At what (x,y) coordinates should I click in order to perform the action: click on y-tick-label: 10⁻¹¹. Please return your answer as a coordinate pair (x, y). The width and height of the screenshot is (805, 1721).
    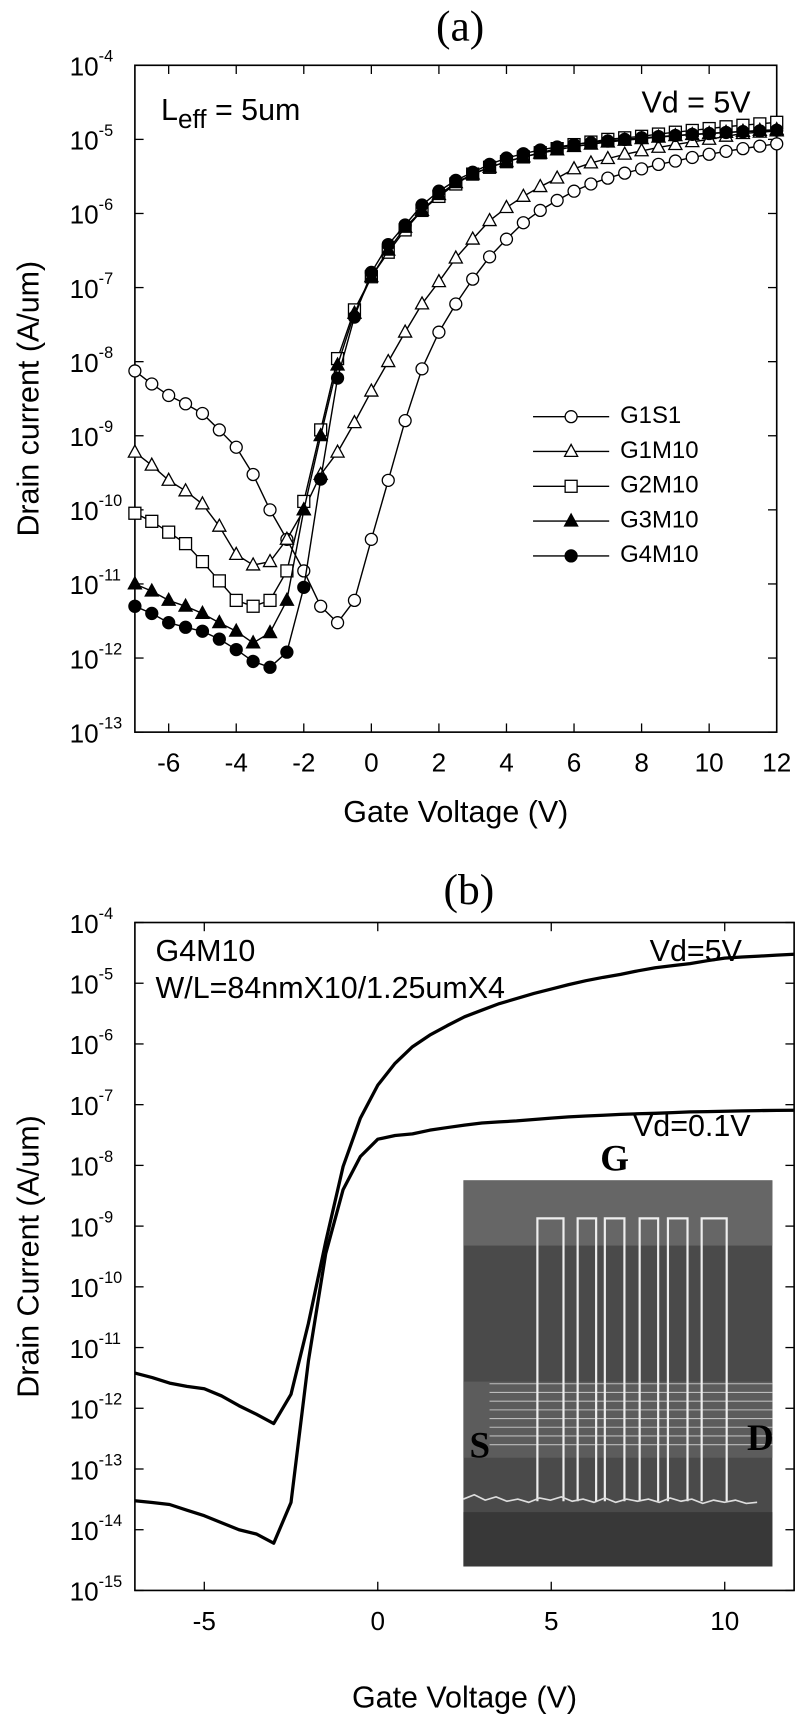
    Looking at the image, I should click on (95, 583).